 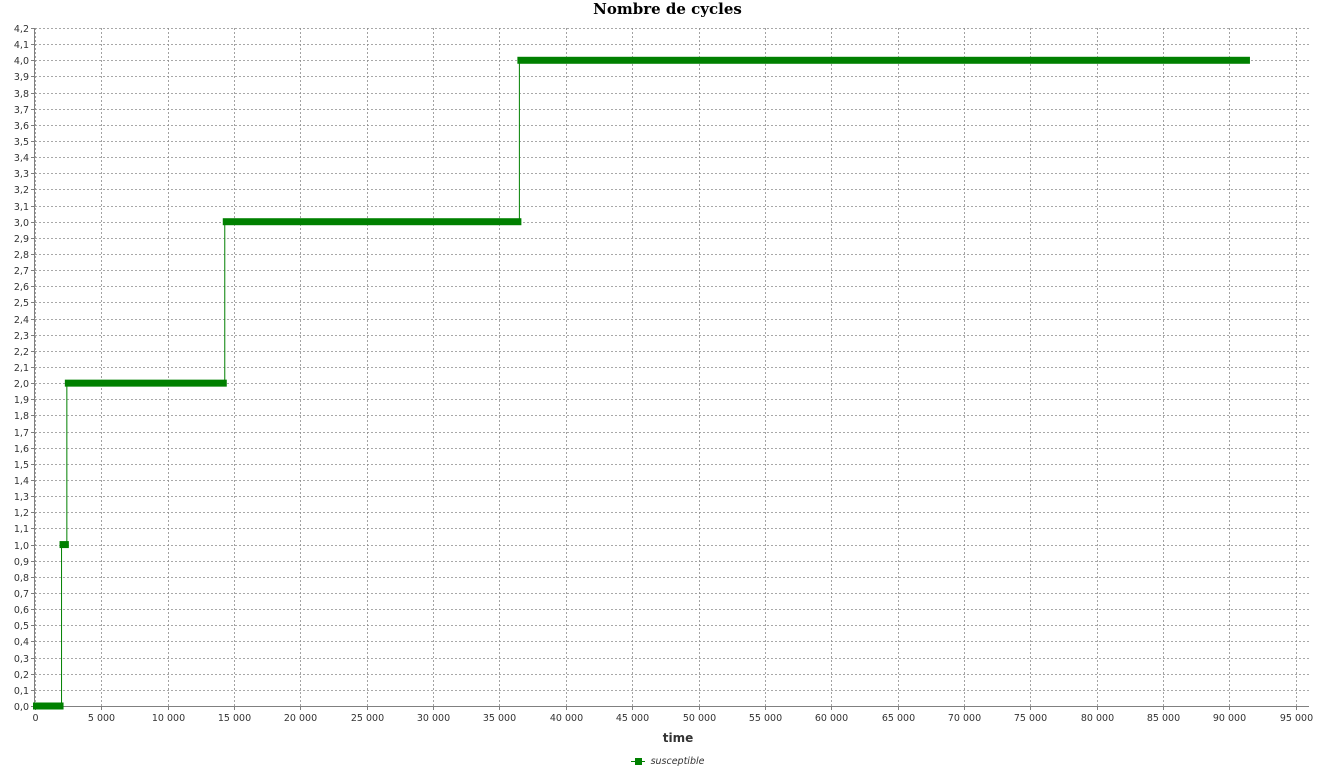 I want to click on y-tick-label: 4,0, so click(x=21, y=61).